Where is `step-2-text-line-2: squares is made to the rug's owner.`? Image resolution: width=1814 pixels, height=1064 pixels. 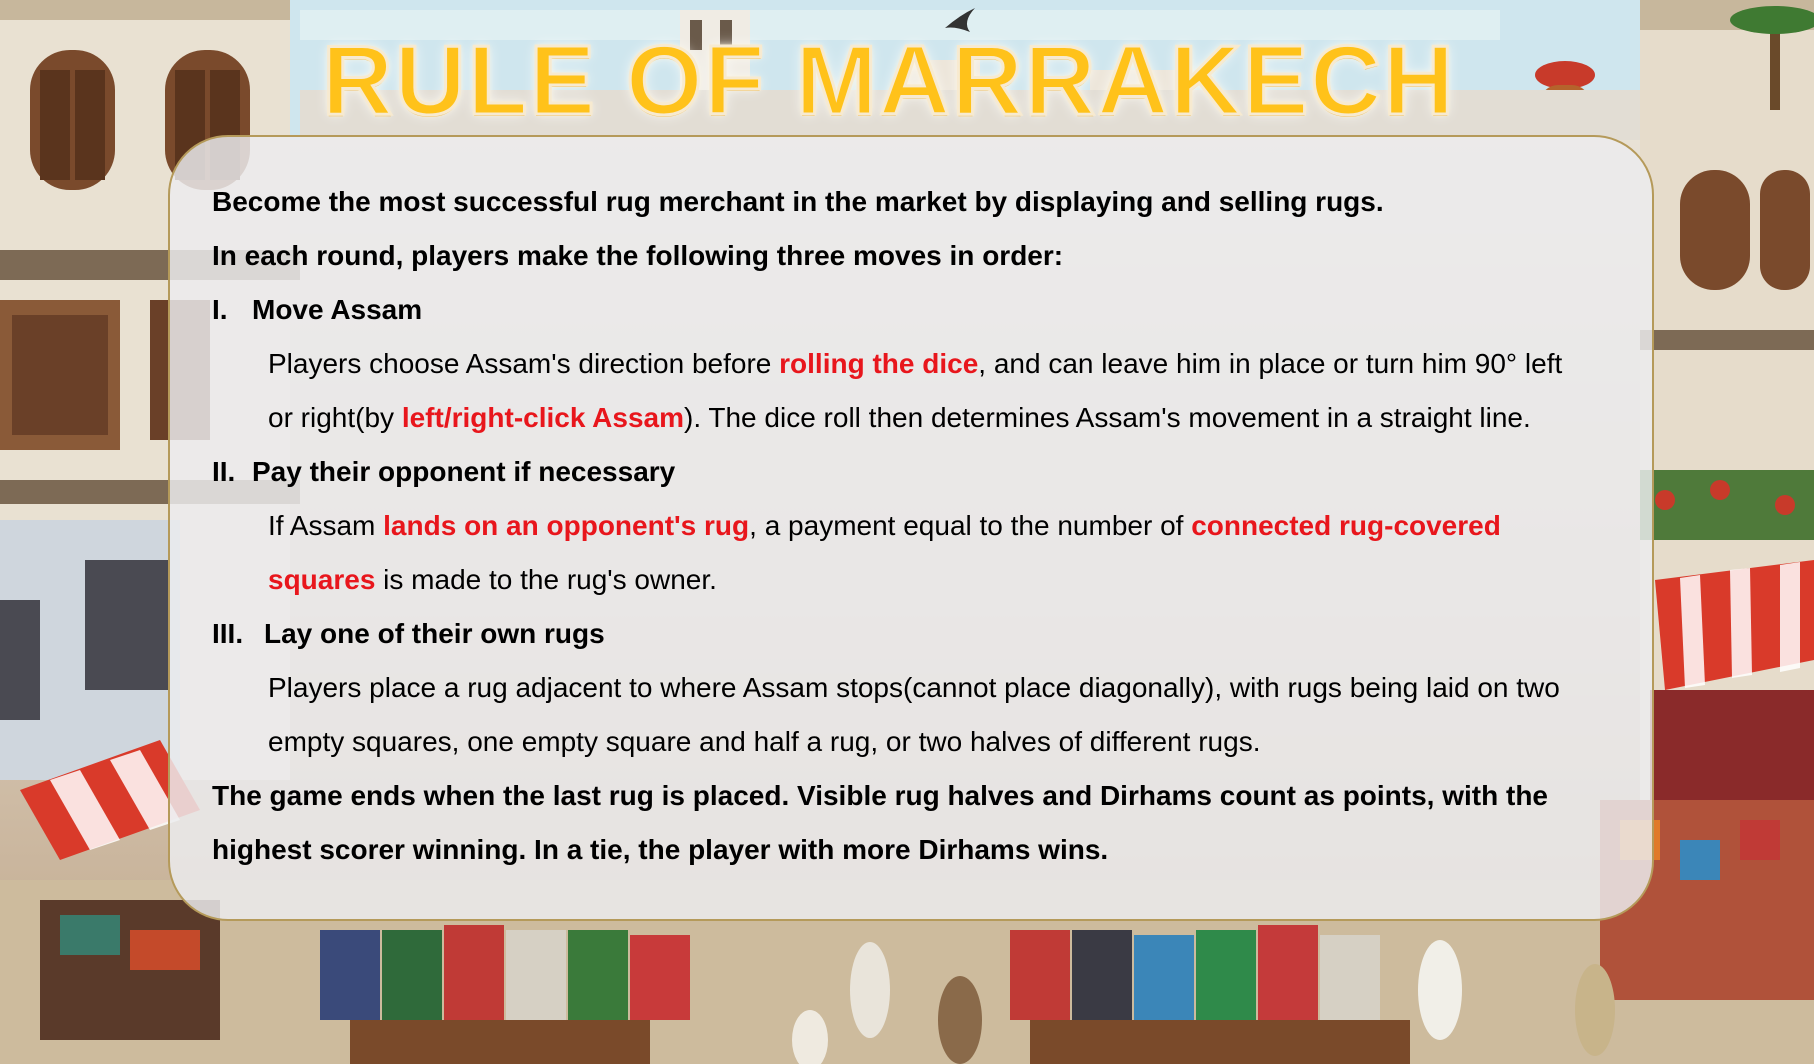 step-2-text-line-2: squares is made to the rug's owner. is located at coordinates (912, 580).